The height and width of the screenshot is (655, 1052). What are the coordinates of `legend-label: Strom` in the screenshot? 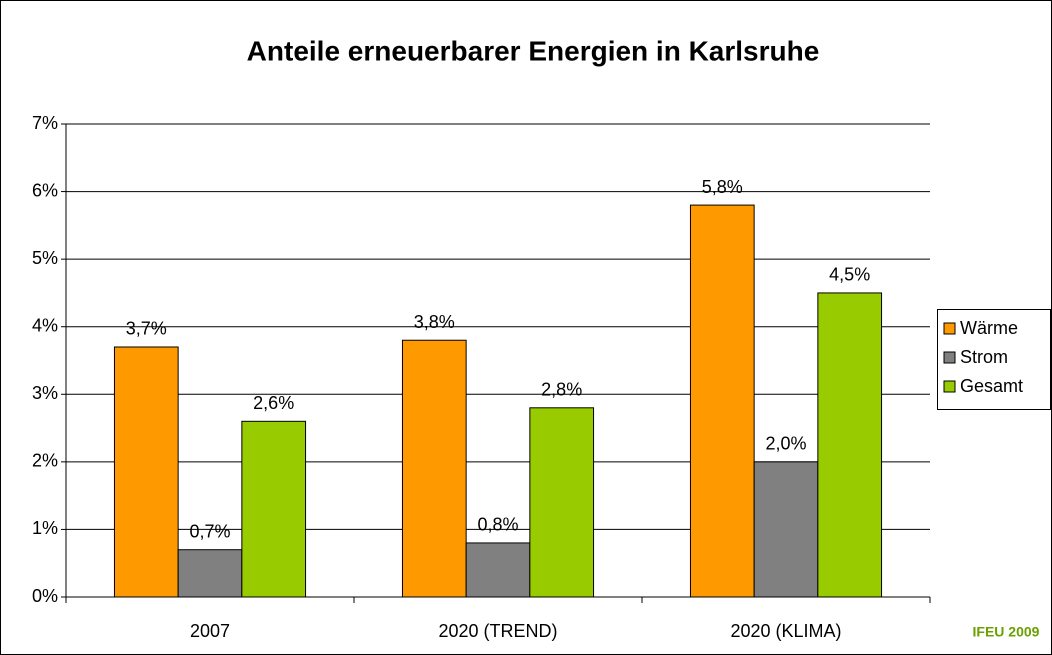 It's located at (984, 357).